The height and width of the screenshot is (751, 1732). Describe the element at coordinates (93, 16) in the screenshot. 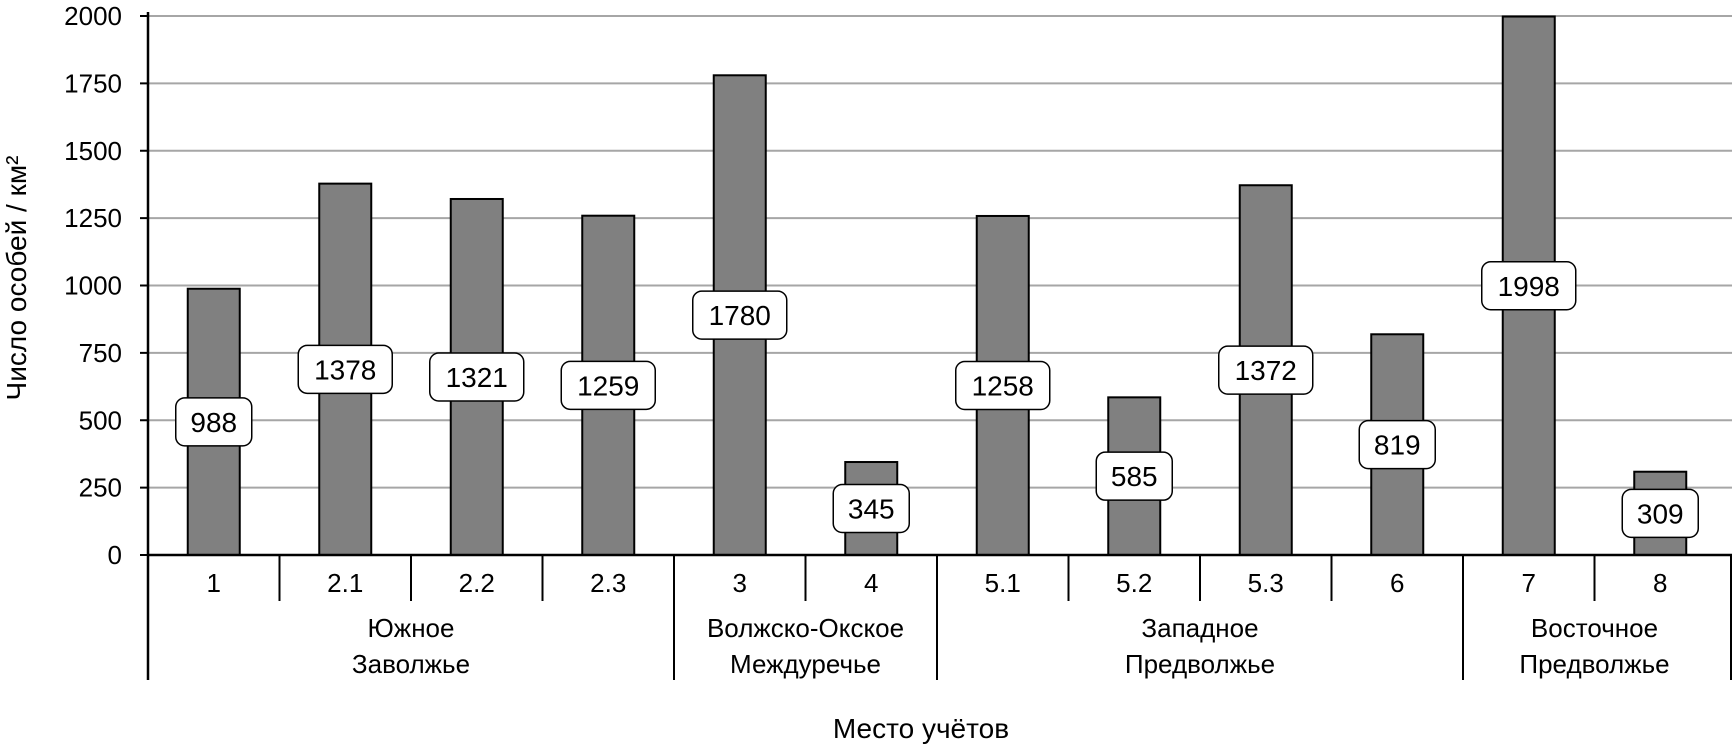

I see `y-tick-label: 2000` at that location.